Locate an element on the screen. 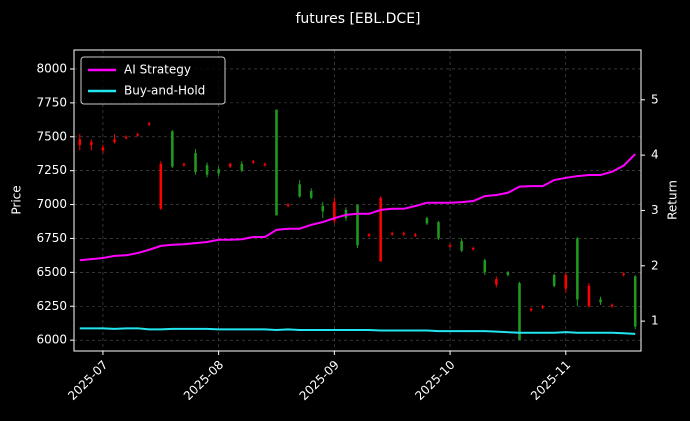 The image size is (690, 421). chart-title: futures [EBL.DCE] is located at coordinates (358, 19).